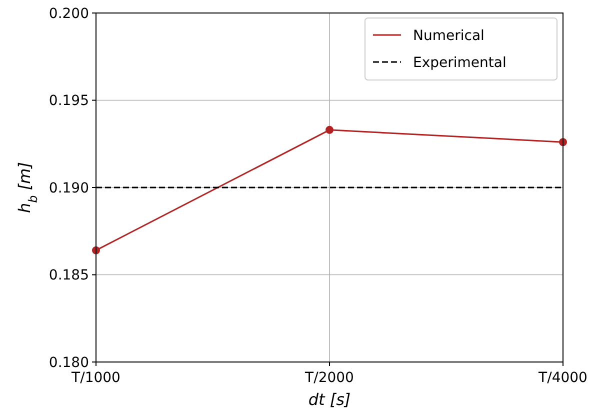  I want to click on point, so click(330, 130).